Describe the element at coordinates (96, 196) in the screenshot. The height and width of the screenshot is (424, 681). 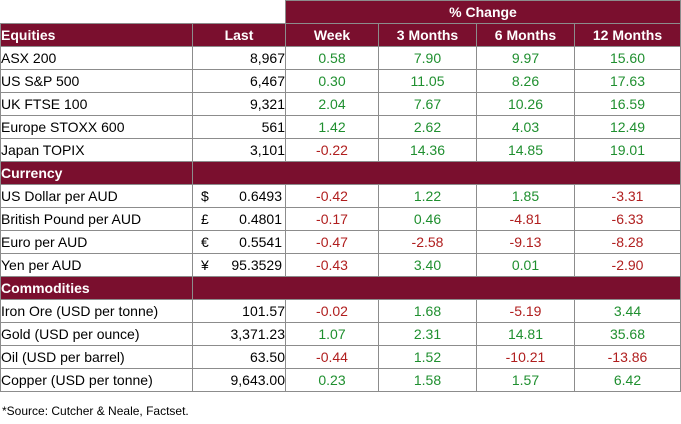
I see `row-label: US Dollar per AUD` at that location.